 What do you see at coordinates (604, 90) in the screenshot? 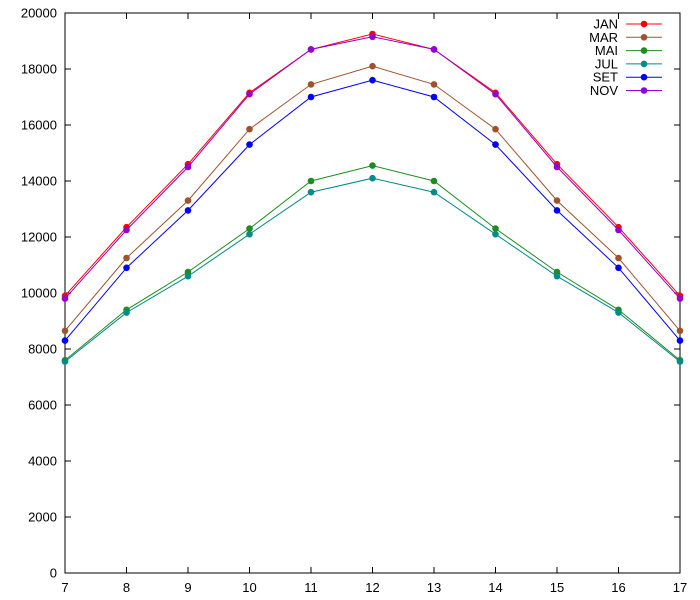
I see `legend-label: NOV` at bounding box center [604, 90].